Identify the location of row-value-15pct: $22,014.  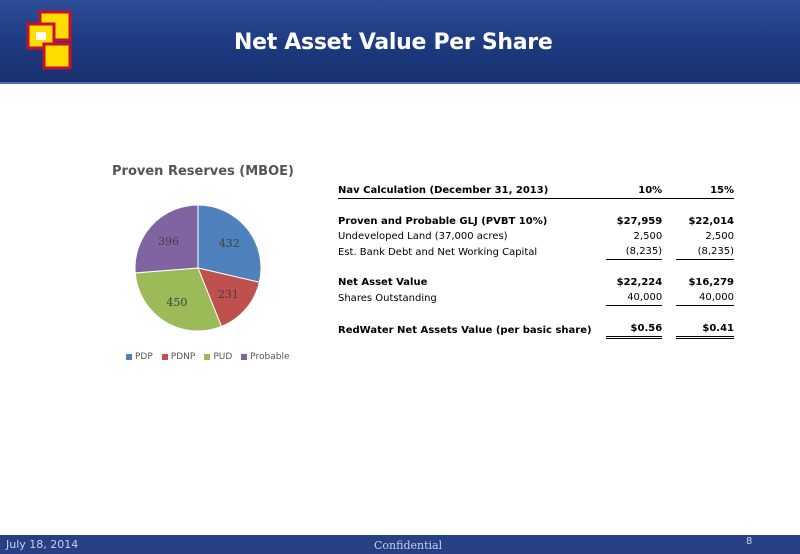
(711, 221).